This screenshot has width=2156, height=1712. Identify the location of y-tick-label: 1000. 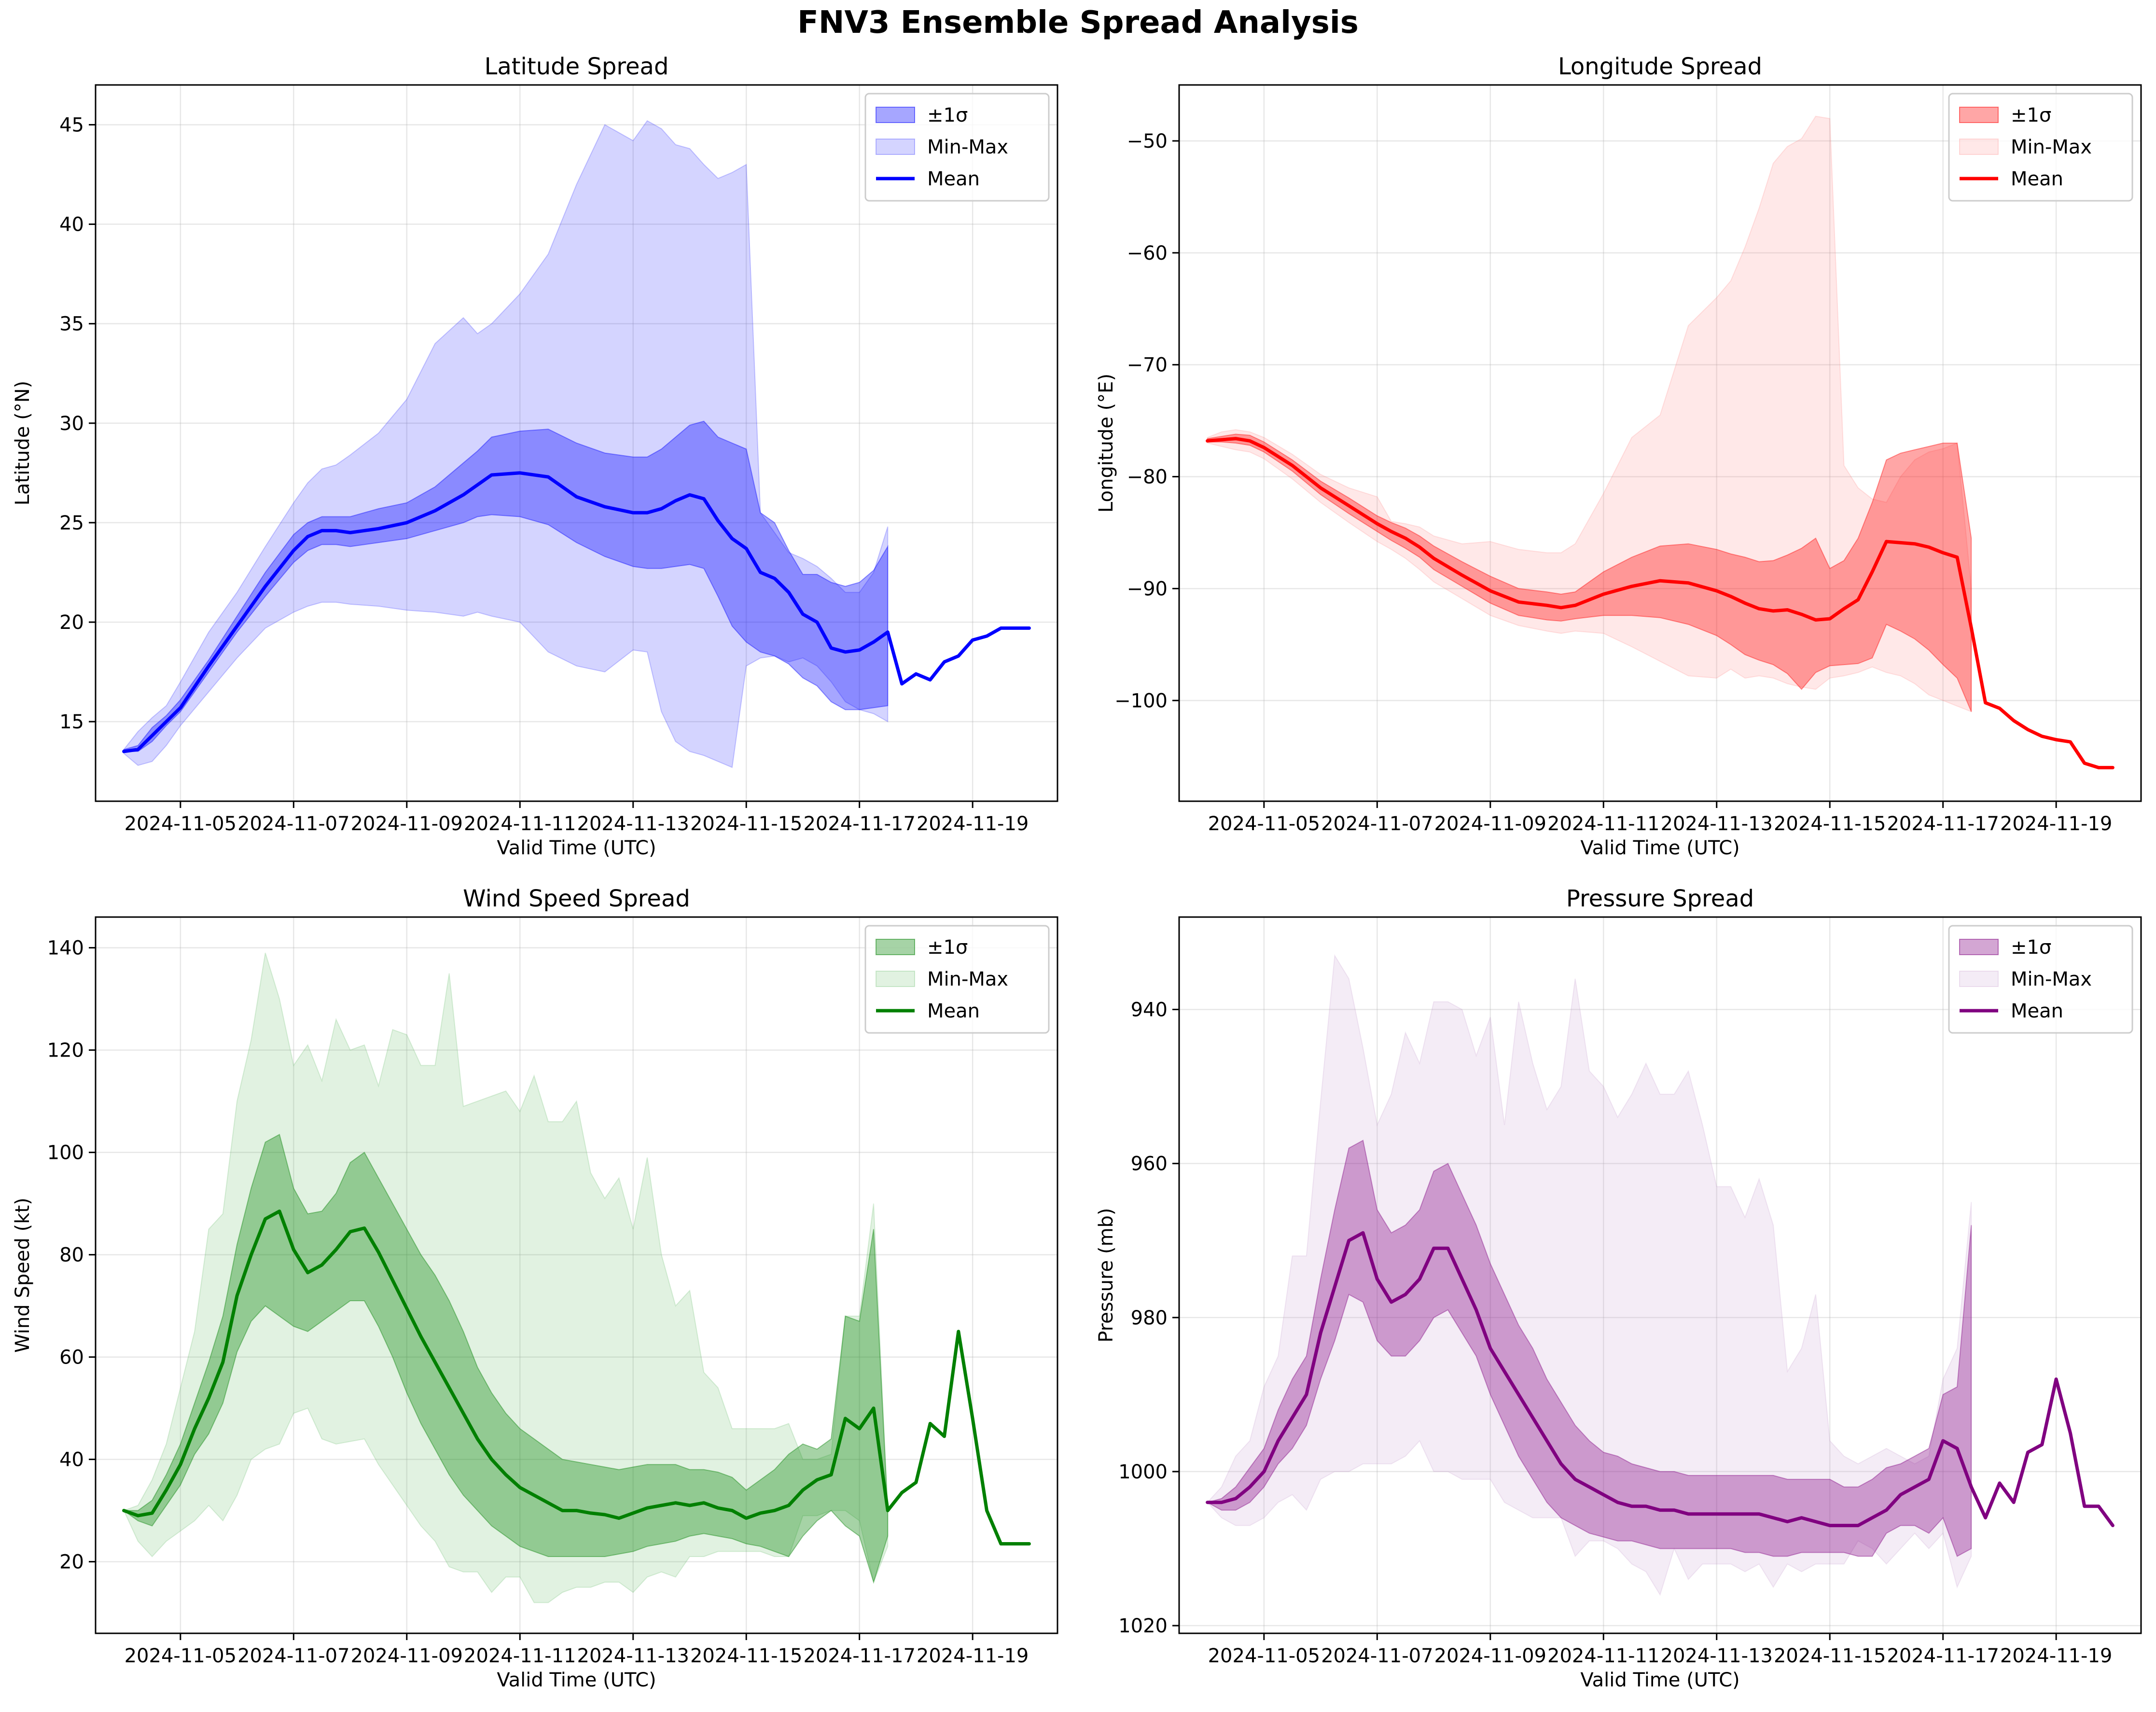
(1143, 1472).